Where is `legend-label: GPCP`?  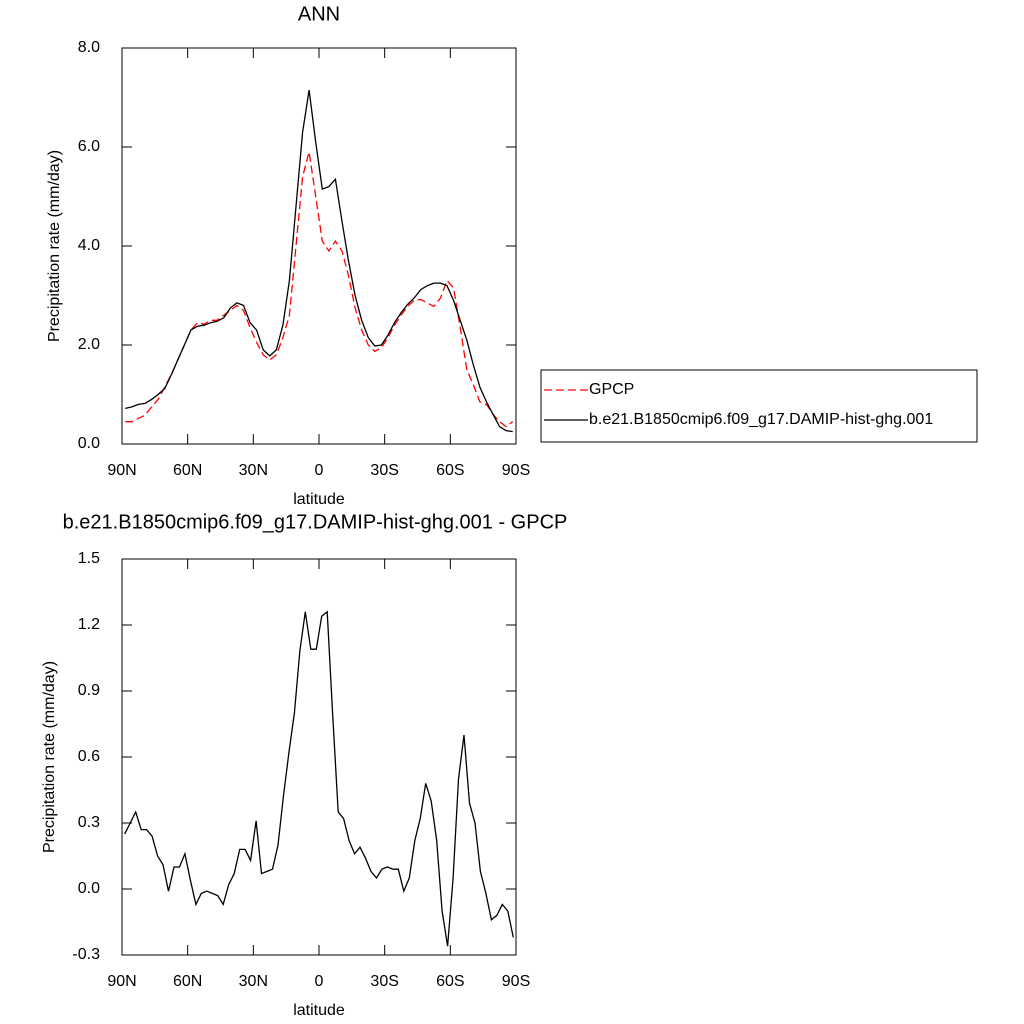 legend-label: GPCP is located at coordinates (611, 389).